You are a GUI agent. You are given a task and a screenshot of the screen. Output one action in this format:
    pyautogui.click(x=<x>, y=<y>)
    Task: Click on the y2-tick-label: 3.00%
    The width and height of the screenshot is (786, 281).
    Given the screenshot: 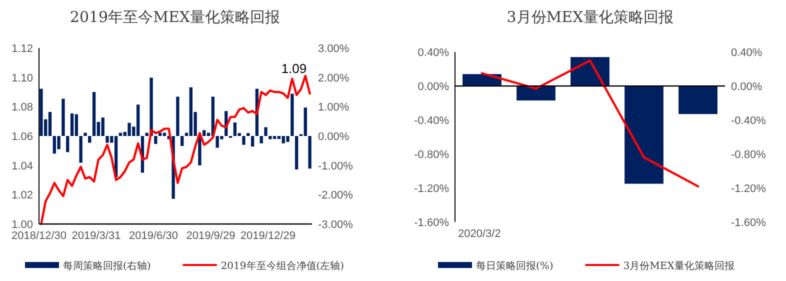 What is the action you would take?
    pyautogui.click(x=334, y=49)
    